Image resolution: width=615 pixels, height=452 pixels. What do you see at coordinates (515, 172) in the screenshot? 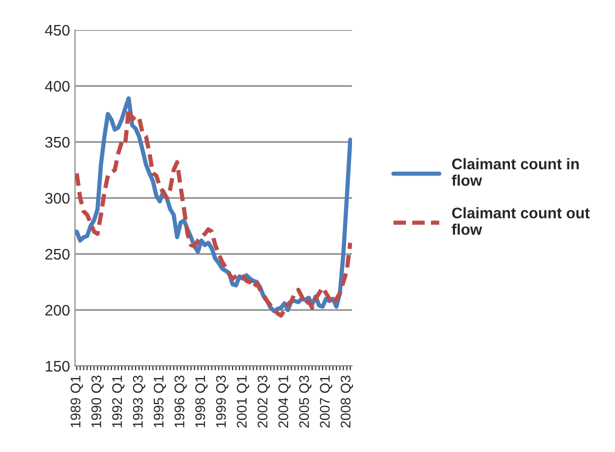
I see `legend-label: Claimant count in flow` at bounding box center [515, 172].